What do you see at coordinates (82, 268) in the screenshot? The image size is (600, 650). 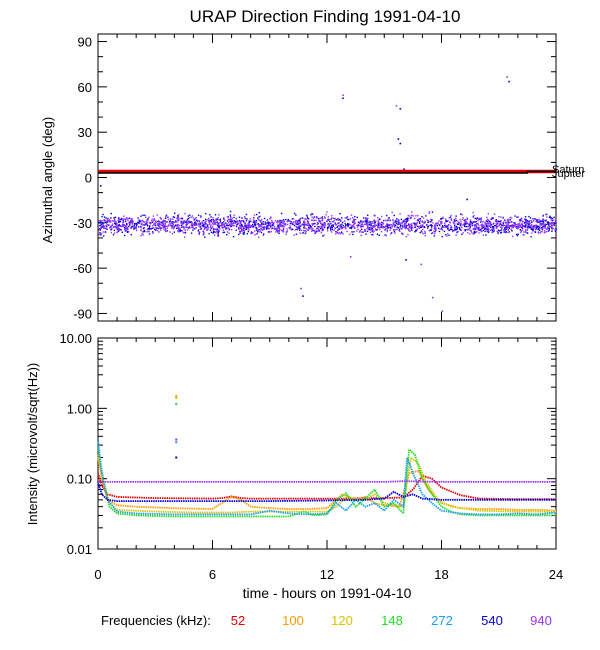 I see `az-ytick-label: -60` at bounding box center [82, 268].